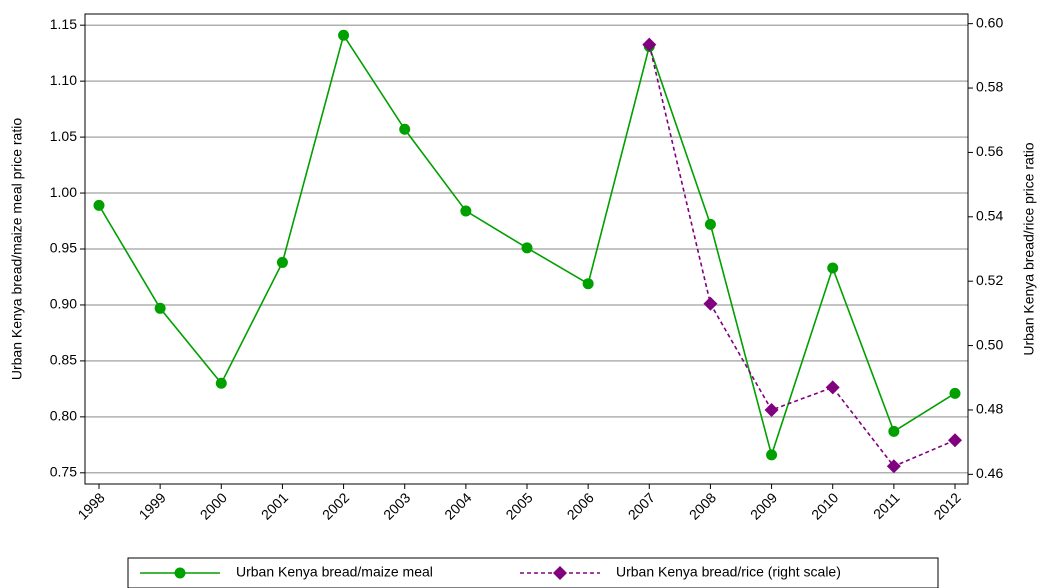 The image size is (1042, 588). What do you see at coordinates (989, 280) in the screenshot?
I see `y2-tick-label: 0.52` at bounding box center [989, 280].